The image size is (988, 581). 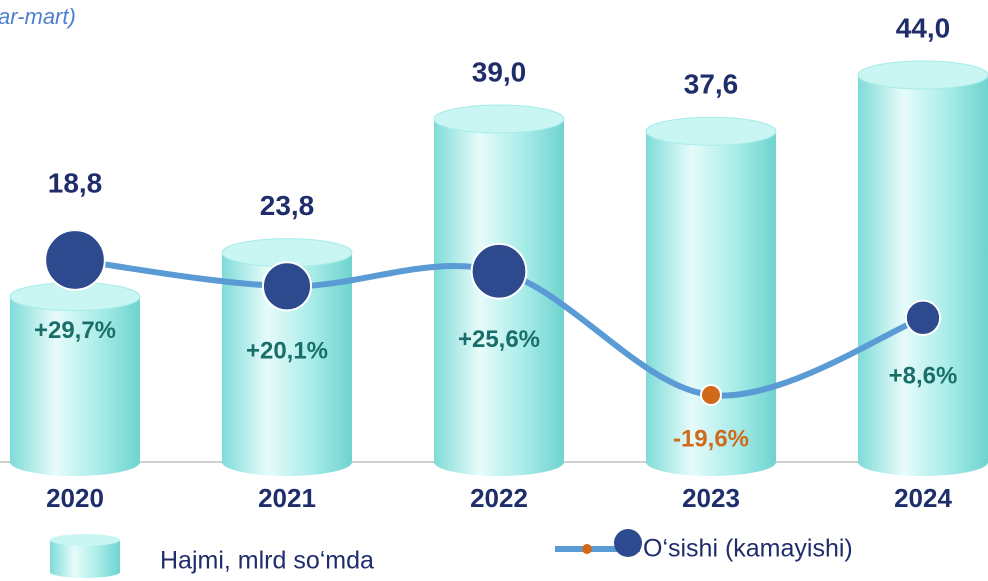 I want to click on growth-label: +20,1%, so click(x=287, y=351).